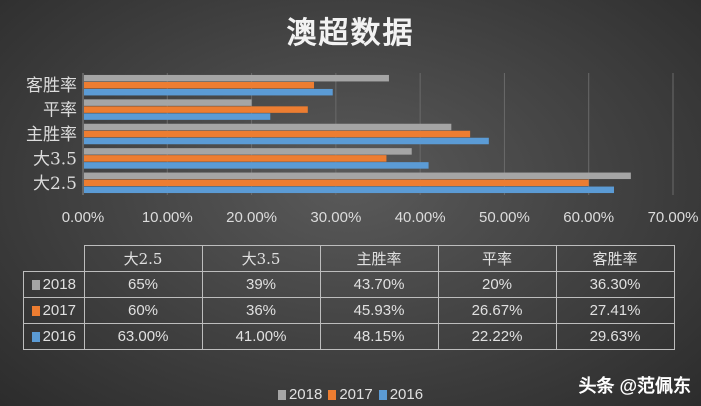 The width and height of the screenshot is (701, 406). What do you see at coordinates (406, 394) in the screenshot?
I see `legend-label: 2016` at bounding box center [406, 394].